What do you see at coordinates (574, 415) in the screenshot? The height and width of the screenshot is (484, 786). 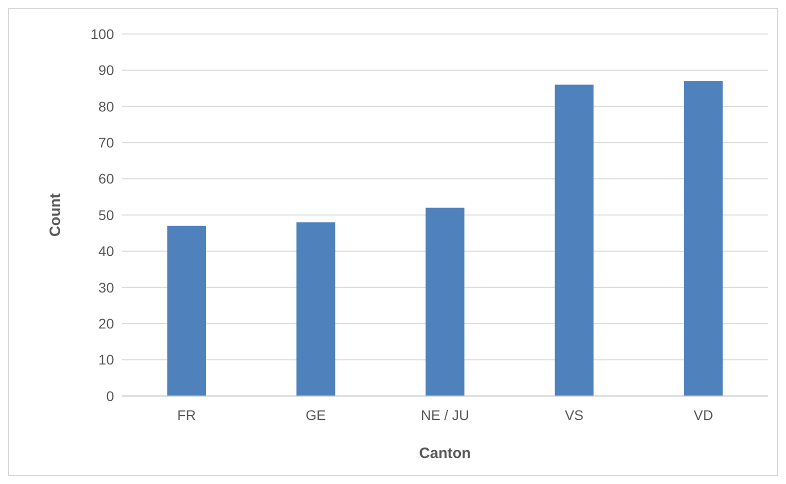 I see `x-tick-label: VS` at bounding box center [574, 415].